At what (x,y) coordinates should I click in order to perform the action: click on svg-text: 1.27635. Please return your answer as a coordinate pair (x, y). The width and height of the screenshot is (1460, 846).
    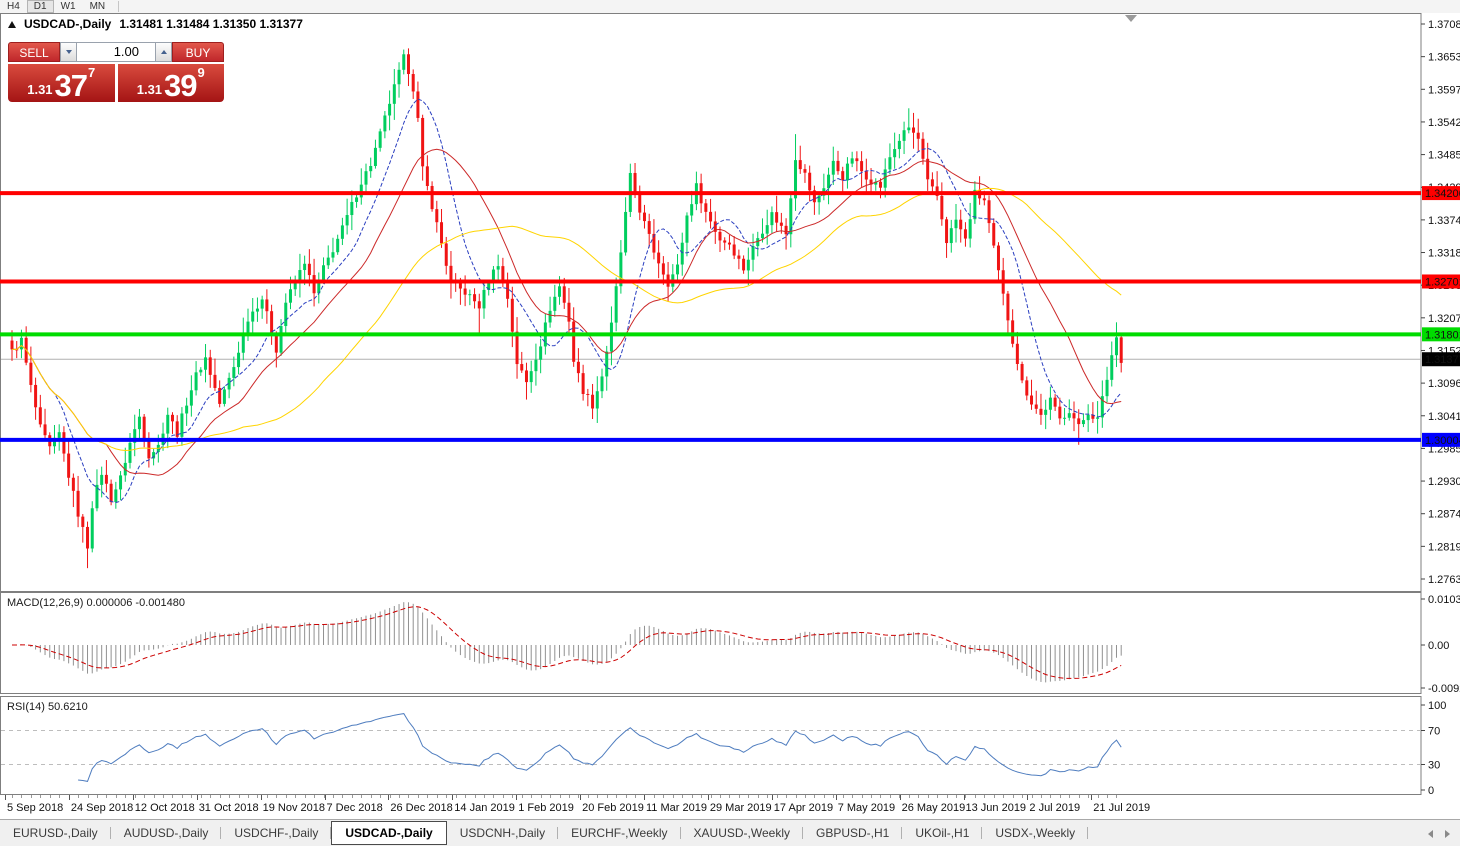
    Looking at the image, I should click on (1444, 580).